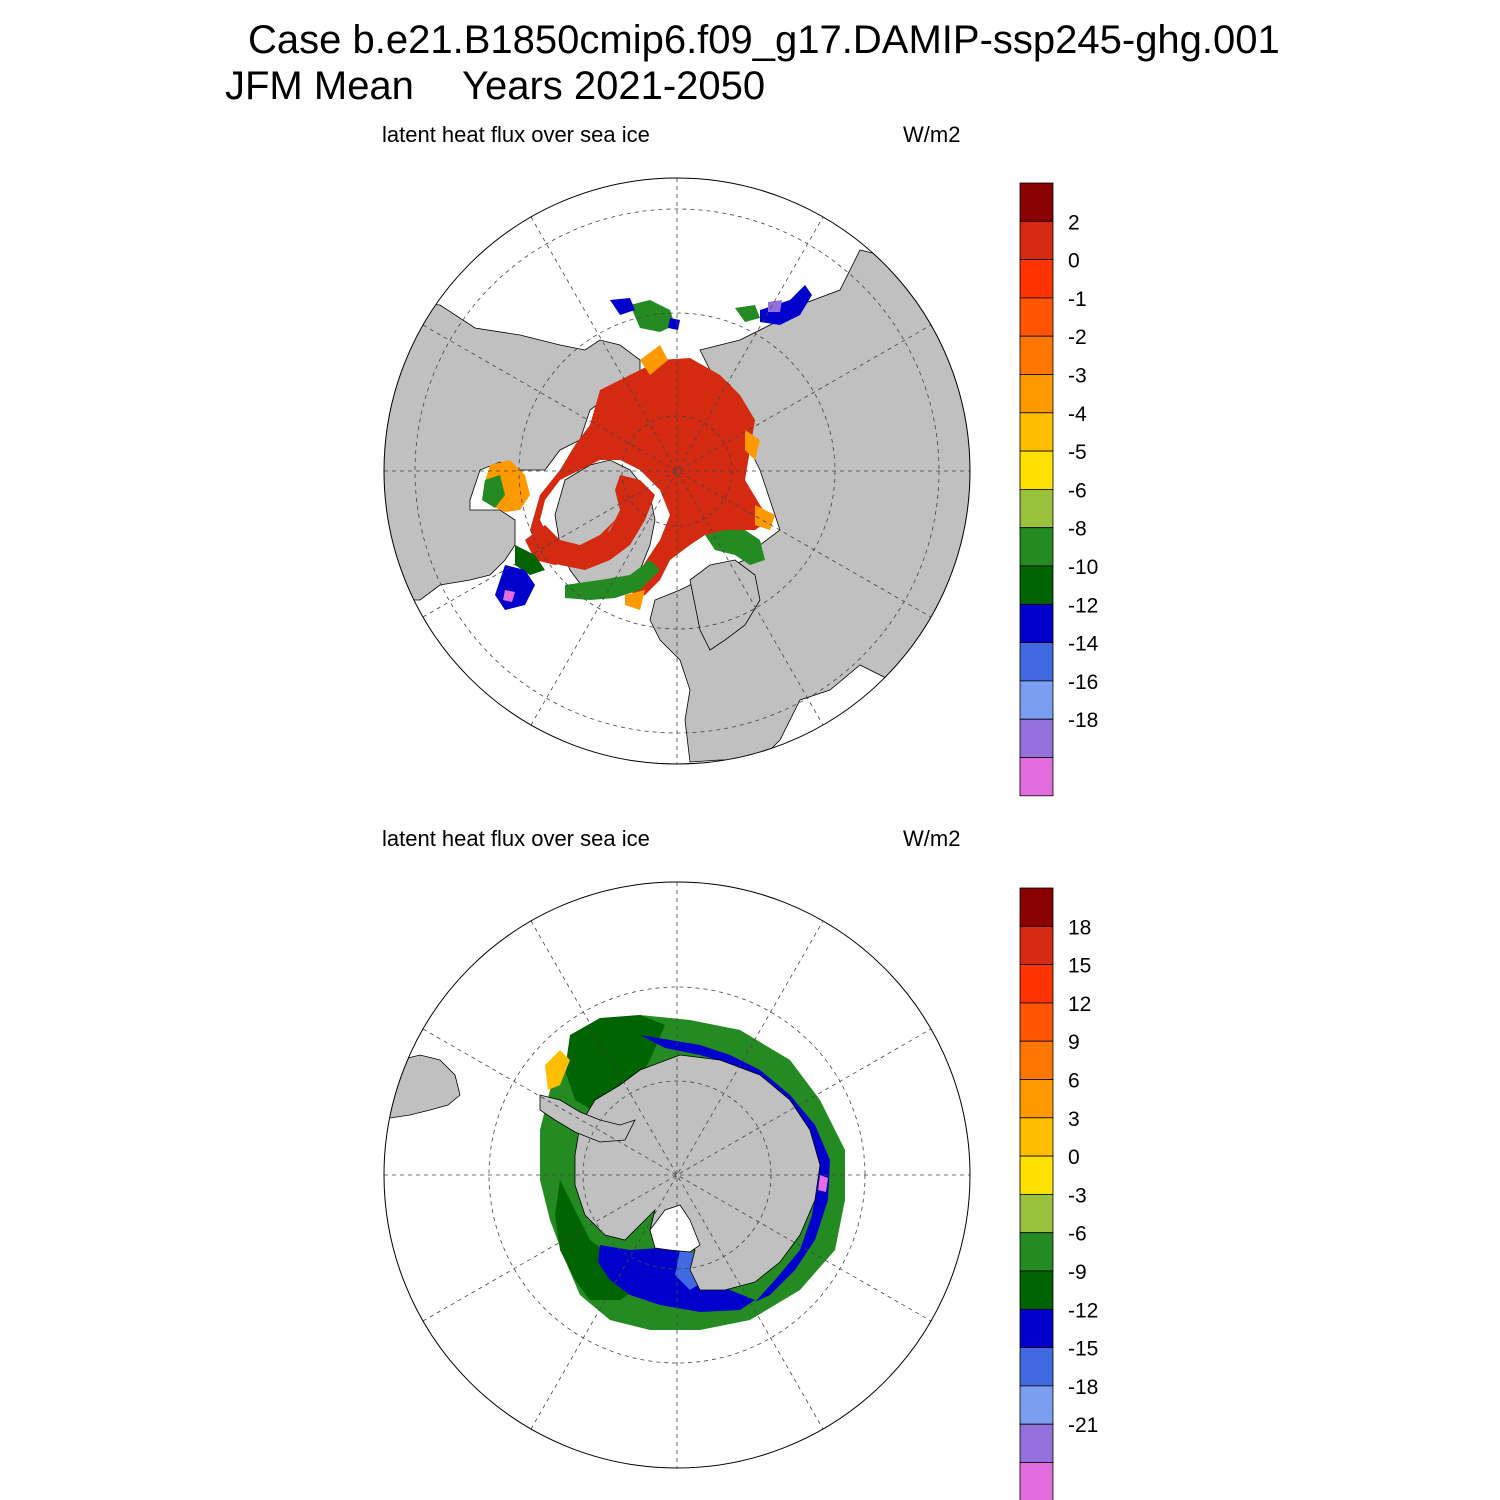 This screenshot has height=1500, width=1500. I want to click on okhotsk-blue, so click(786, 305).